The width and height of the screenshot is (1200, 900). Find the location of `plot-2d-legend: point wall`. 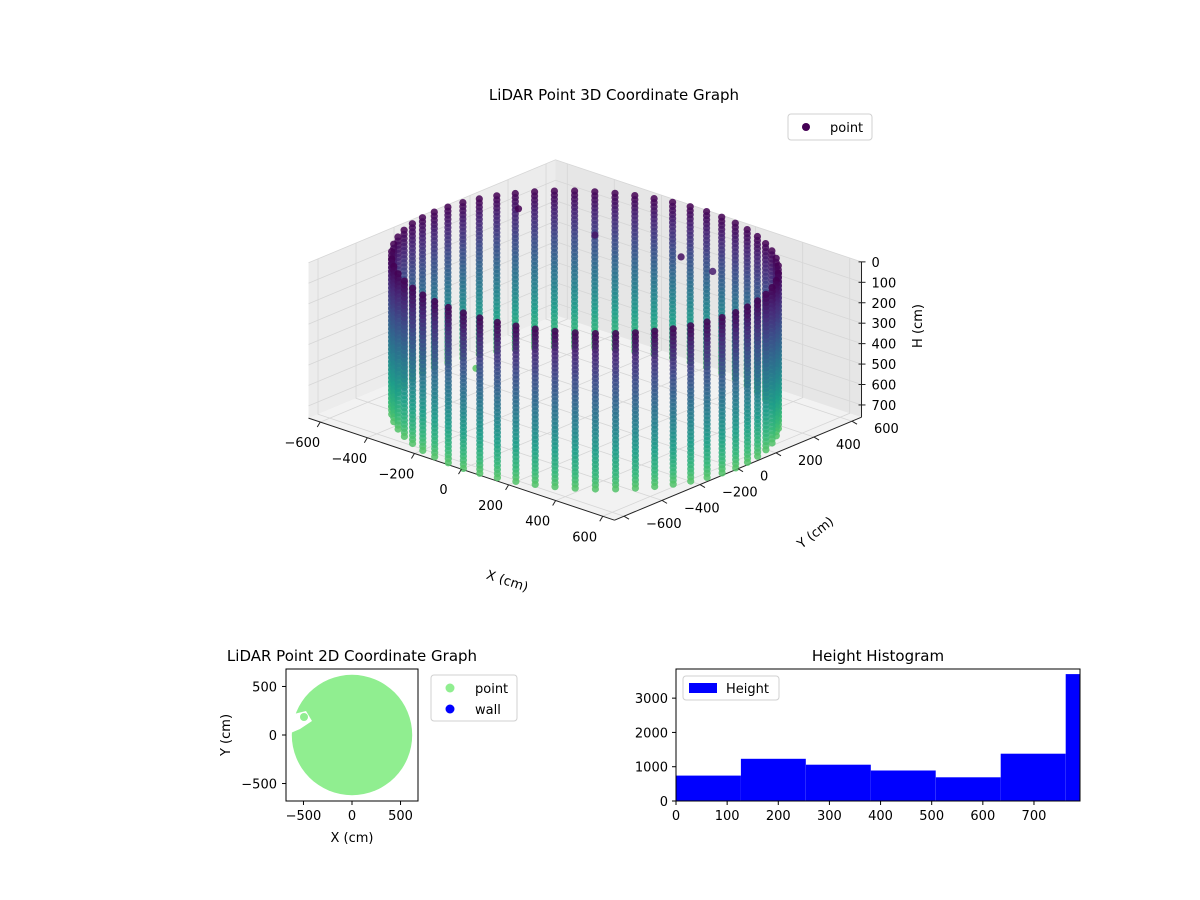

plot-2d-legend: point wall is located at coordinates (474, 698).